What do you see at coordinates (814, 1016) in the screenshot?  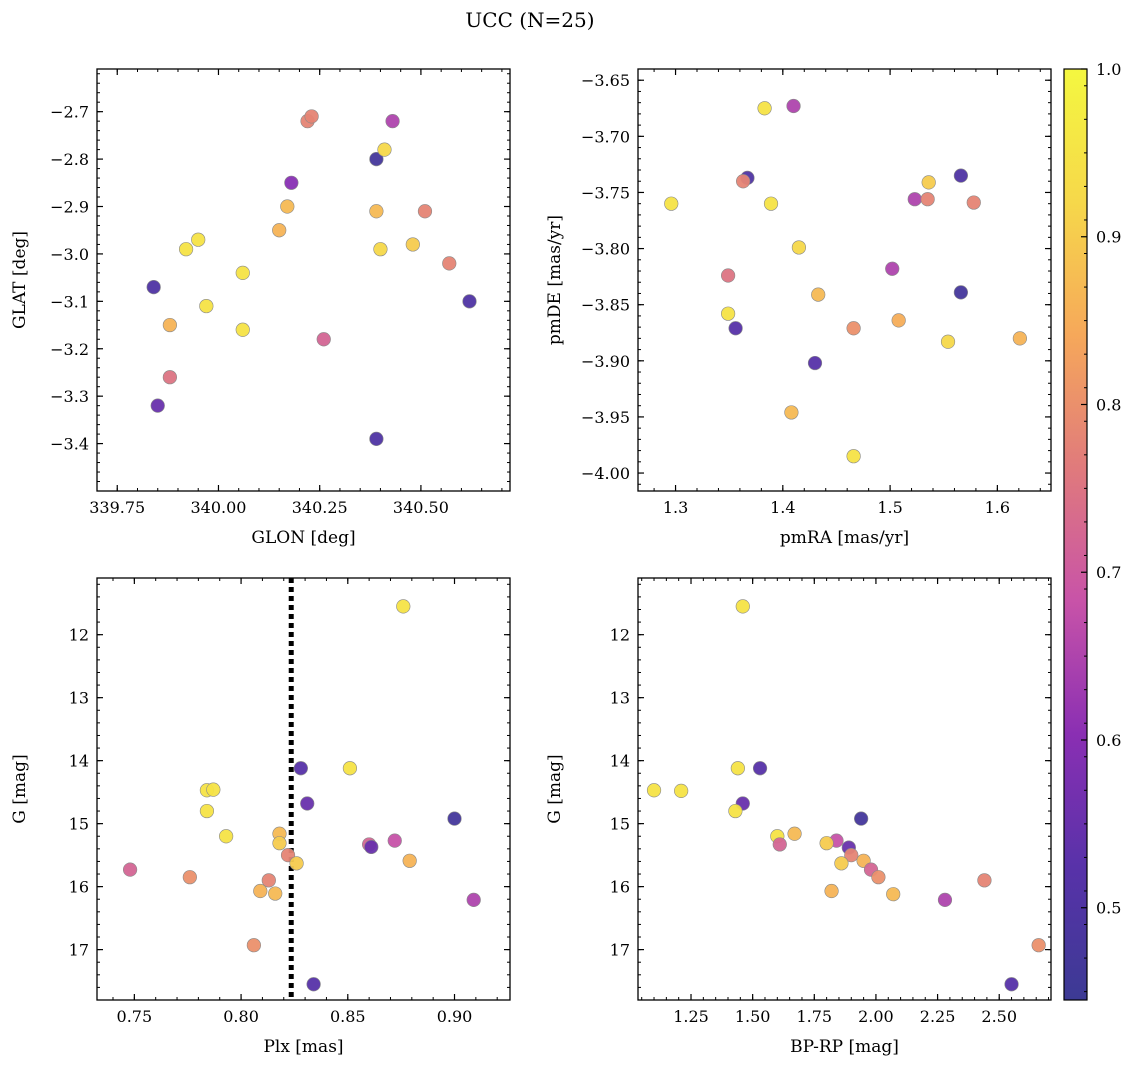 I see `x-tick-label: 1.75` at bounding box center [814, 1016].